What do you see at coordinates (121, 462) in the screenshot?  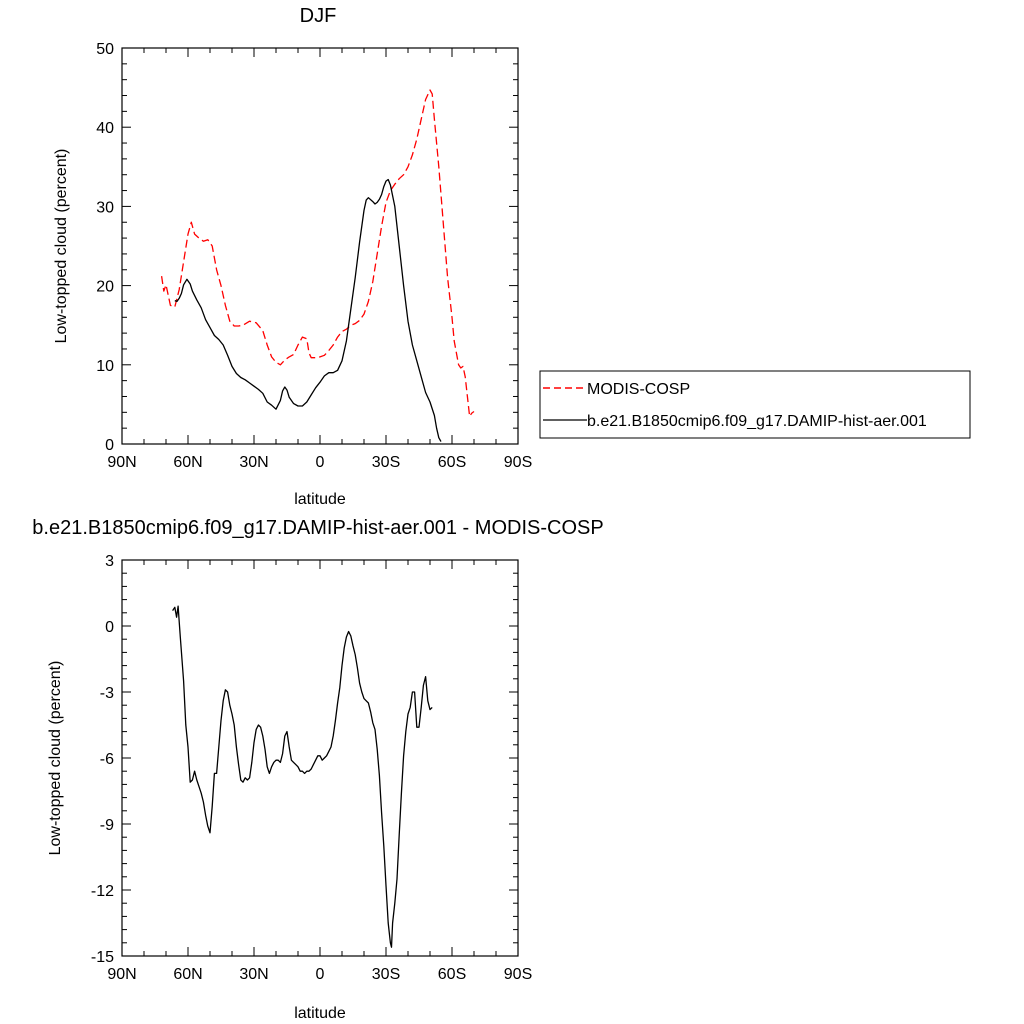 I see `top-x-tick-label: 90N` at bounding box center [121, 462].